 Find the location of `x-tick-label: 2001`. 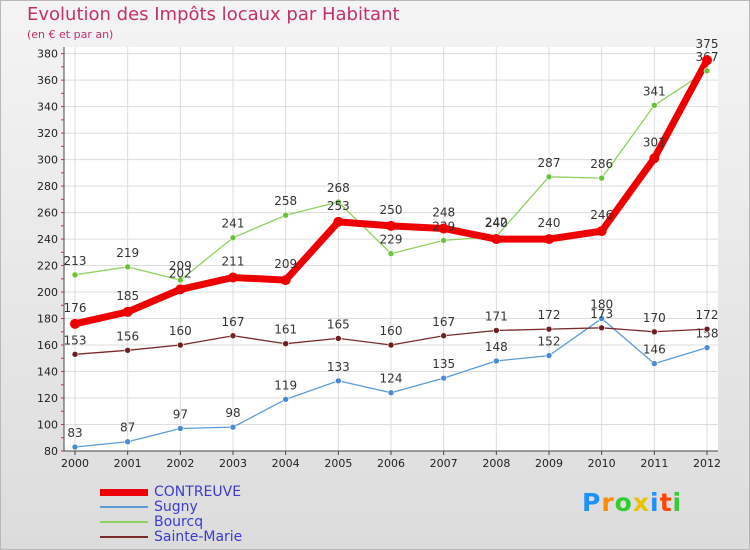

x-tick-label: 2001 is located at coordinates (128, 463).